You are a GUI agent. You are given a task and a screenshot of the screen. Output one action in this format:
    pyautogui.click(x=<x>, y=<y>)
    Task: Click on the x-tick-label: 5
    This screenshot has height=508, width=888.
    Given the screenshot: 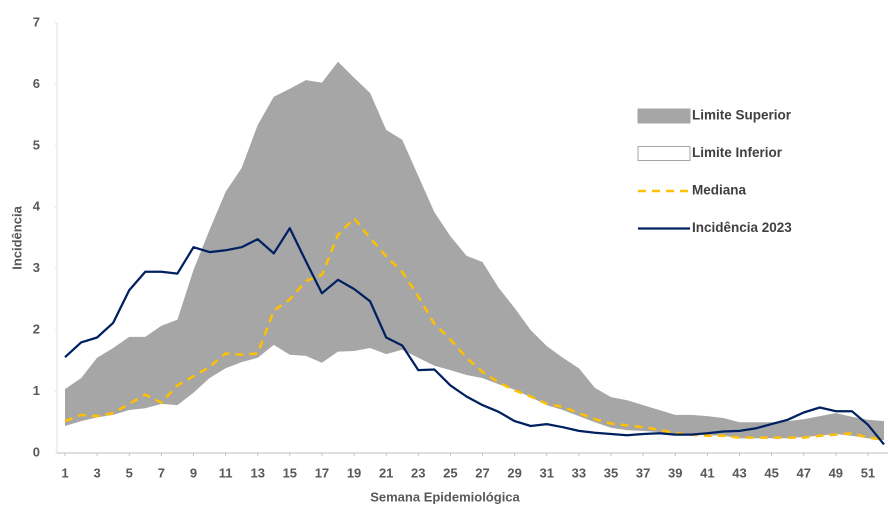 What is the action you would take?
    pyautogui.click(x=129, y=472)
    